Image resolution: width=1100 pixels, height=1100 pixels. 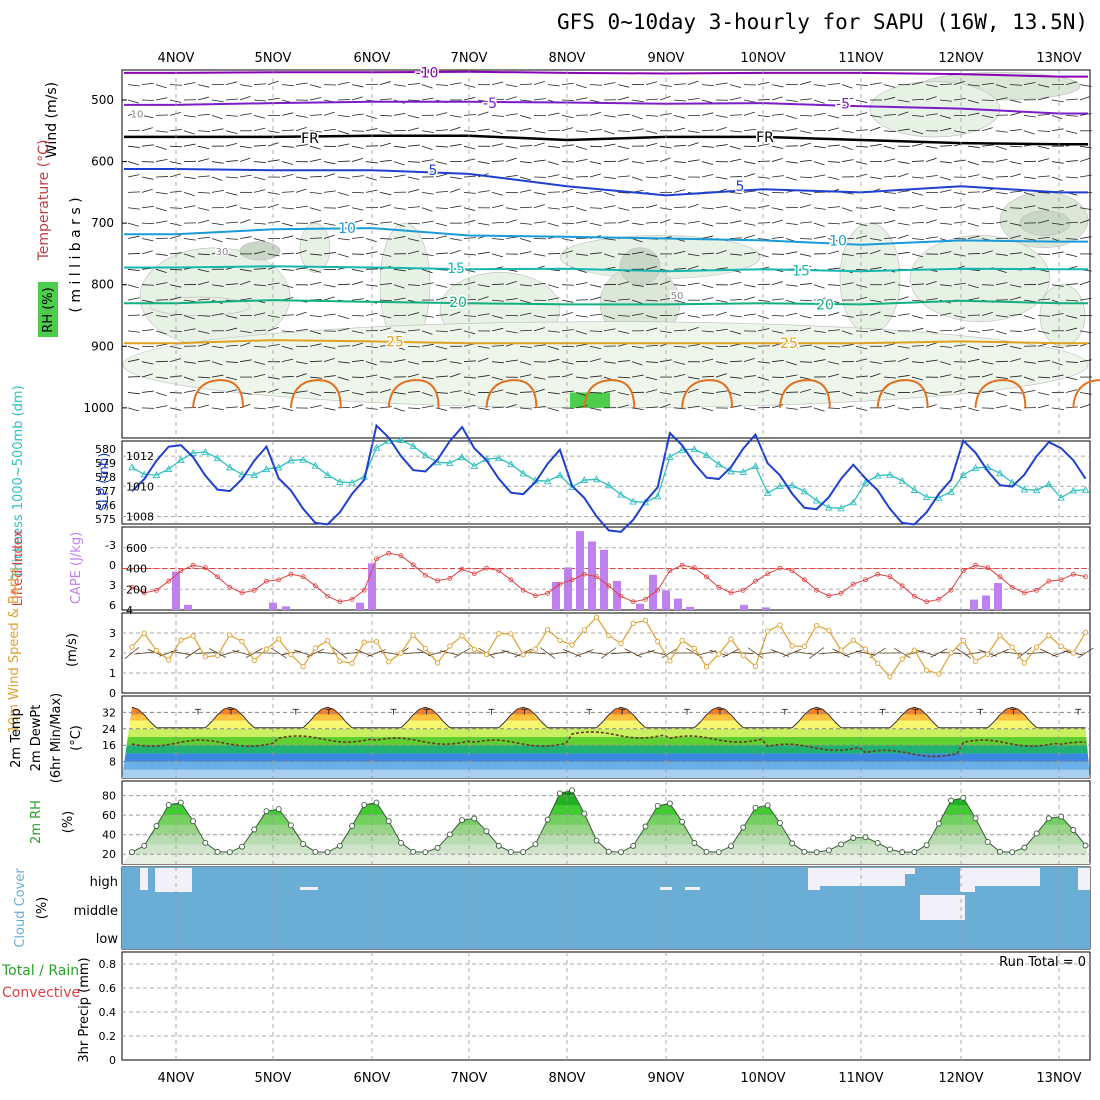 I want to click on temp-ylabel-minmax: (6hr Min/Max), so click(x=56, y=738).